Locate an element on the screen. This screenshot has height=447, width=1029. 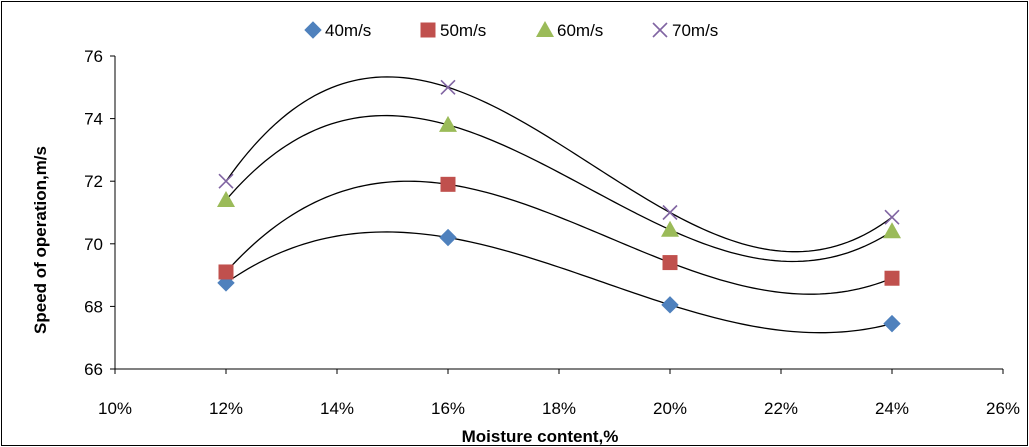
legend-item: 70m/s is located at coordinates (685, 30).